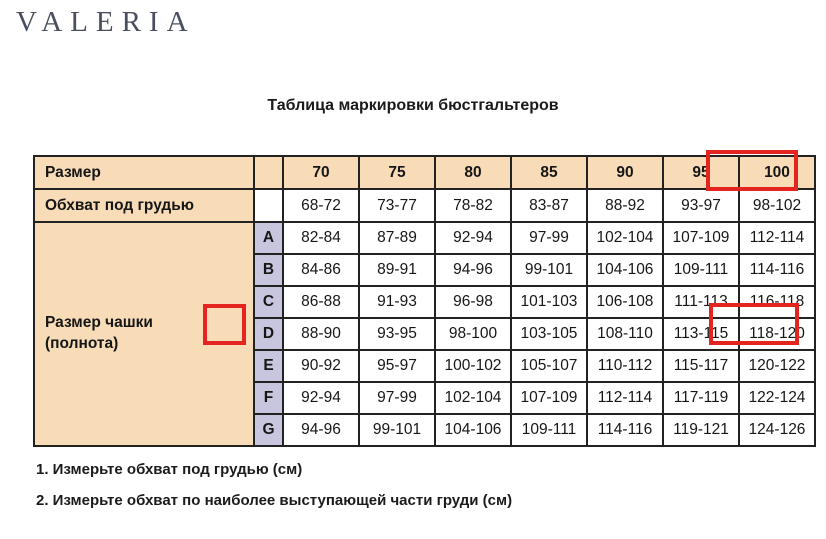 The width and height of the screenshot is (826, 539). What do you see at coordinates (473, 302) in the screenshot?
I see `cup-value: 96-98` at bounding box center [473, 302].